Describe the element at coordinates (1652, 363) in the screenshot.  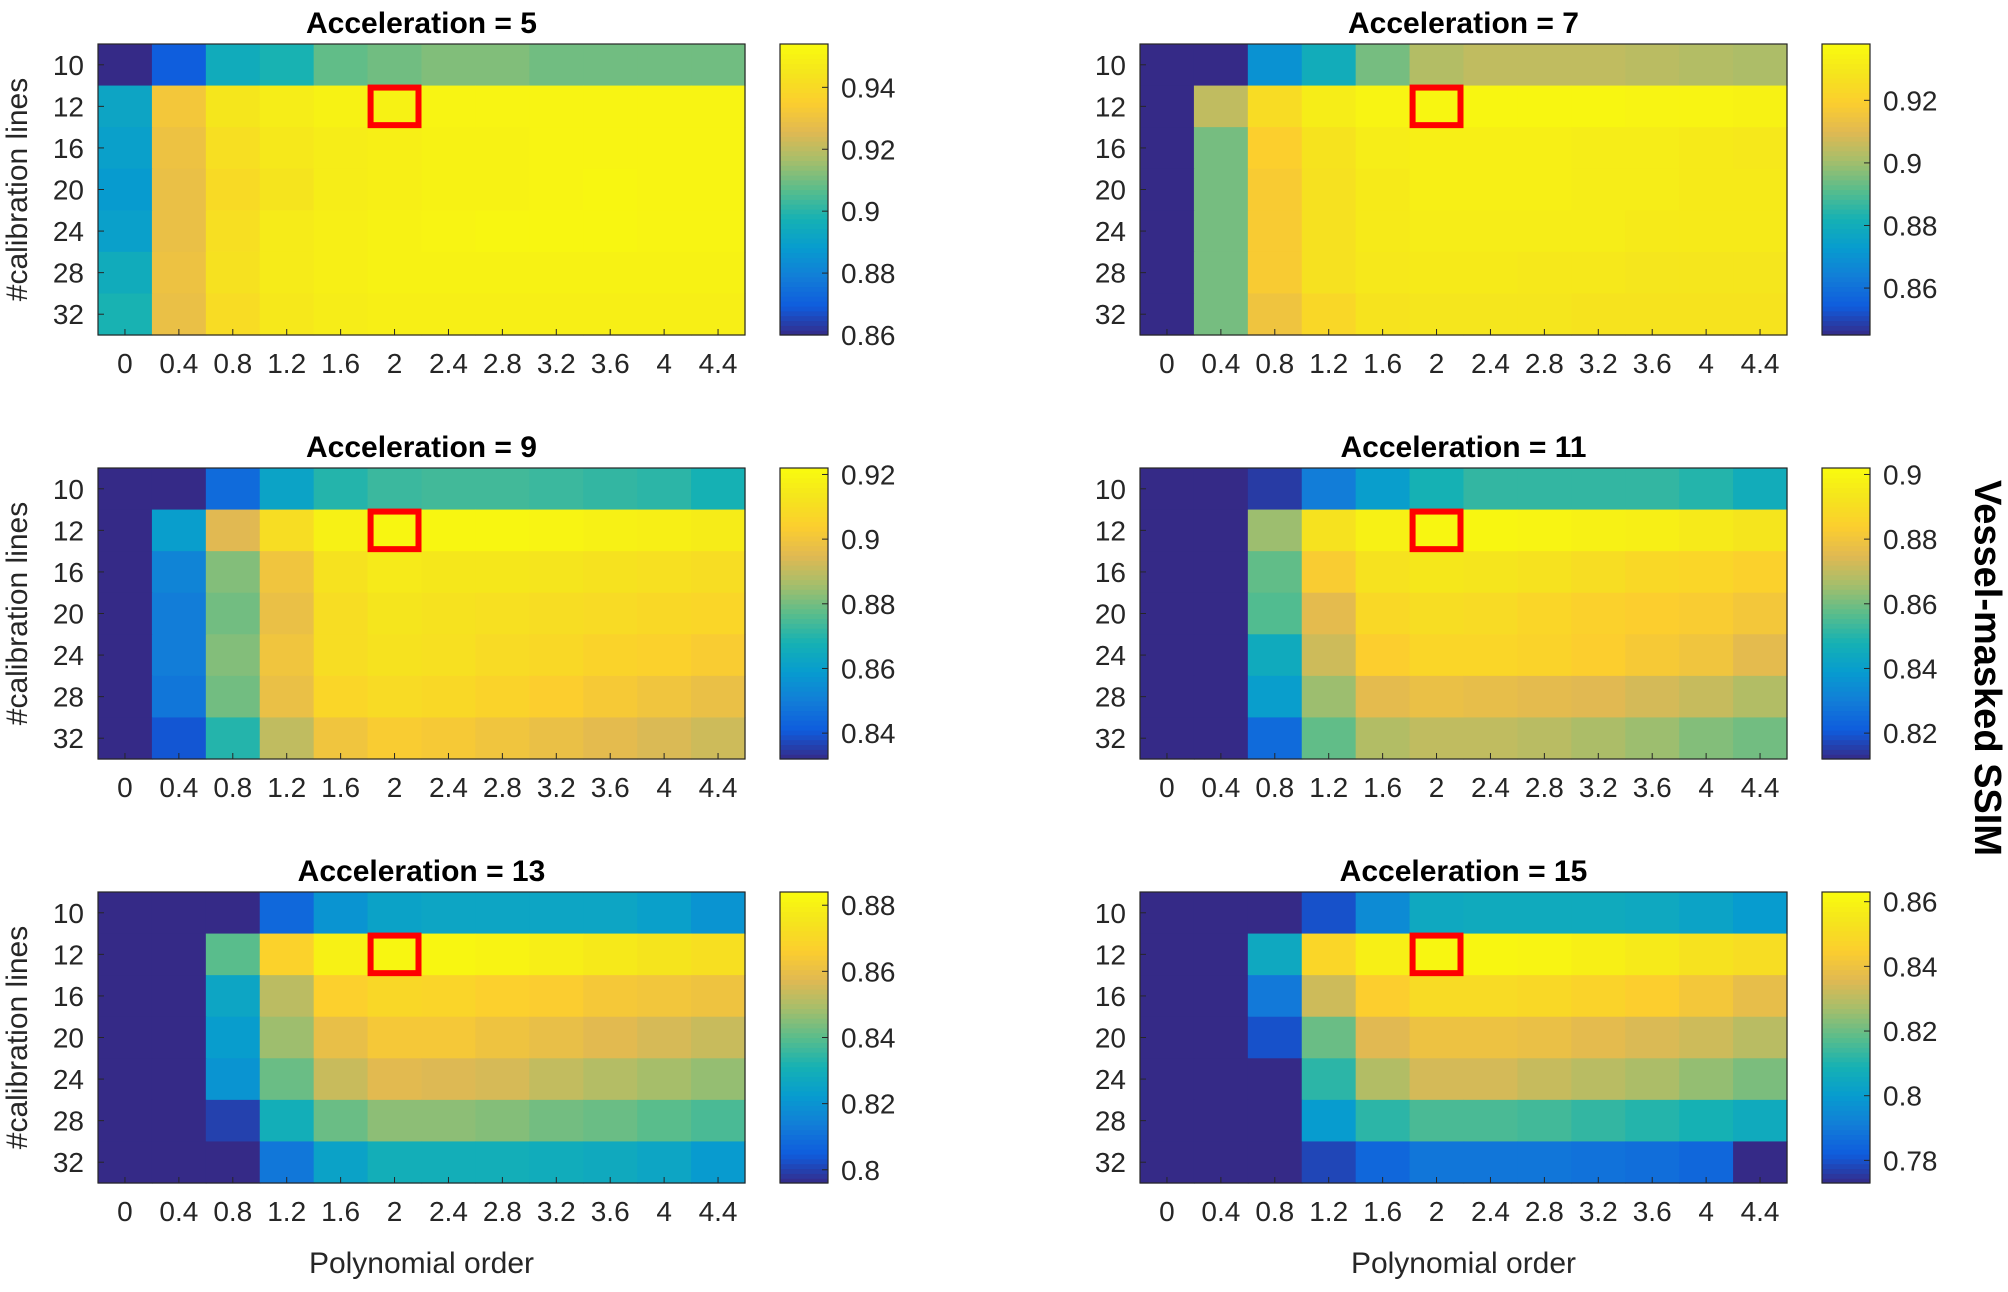
I see `x-tick-label: 3.6` at that location.